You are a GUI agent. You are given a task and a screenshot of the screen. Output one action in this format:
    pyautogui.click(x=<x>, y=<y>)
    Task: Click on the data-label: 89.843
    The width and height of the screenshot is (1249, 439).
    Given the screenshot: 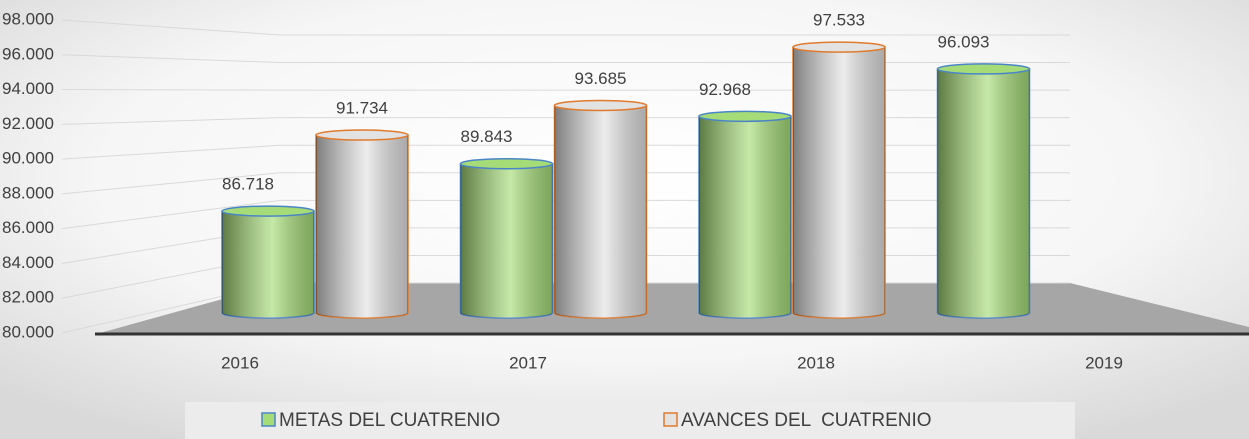 What is the action you would take?
    pyautogui.click(x=487, y=136)
    